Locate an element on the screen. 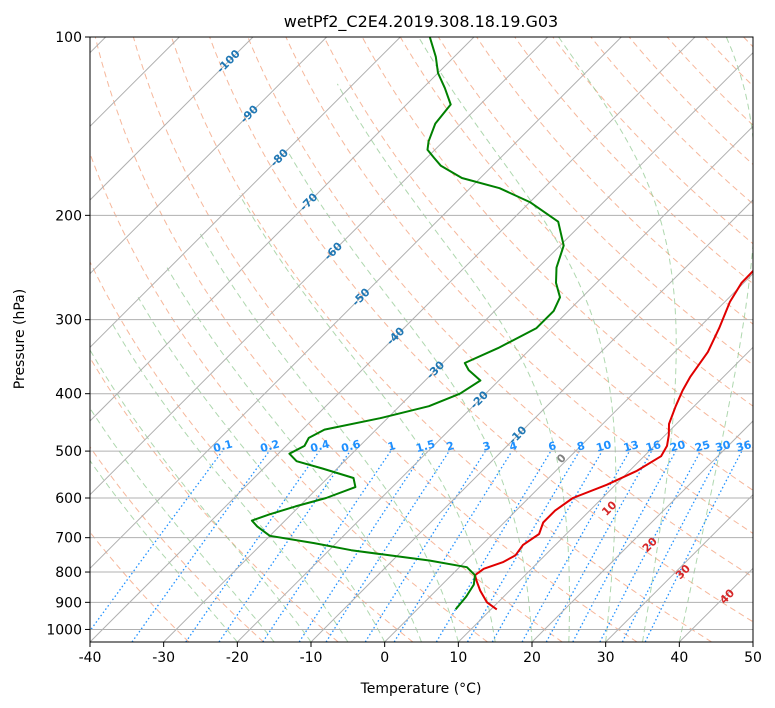  mixing-ratio-label: 2 is located at coordinates (450, 446).